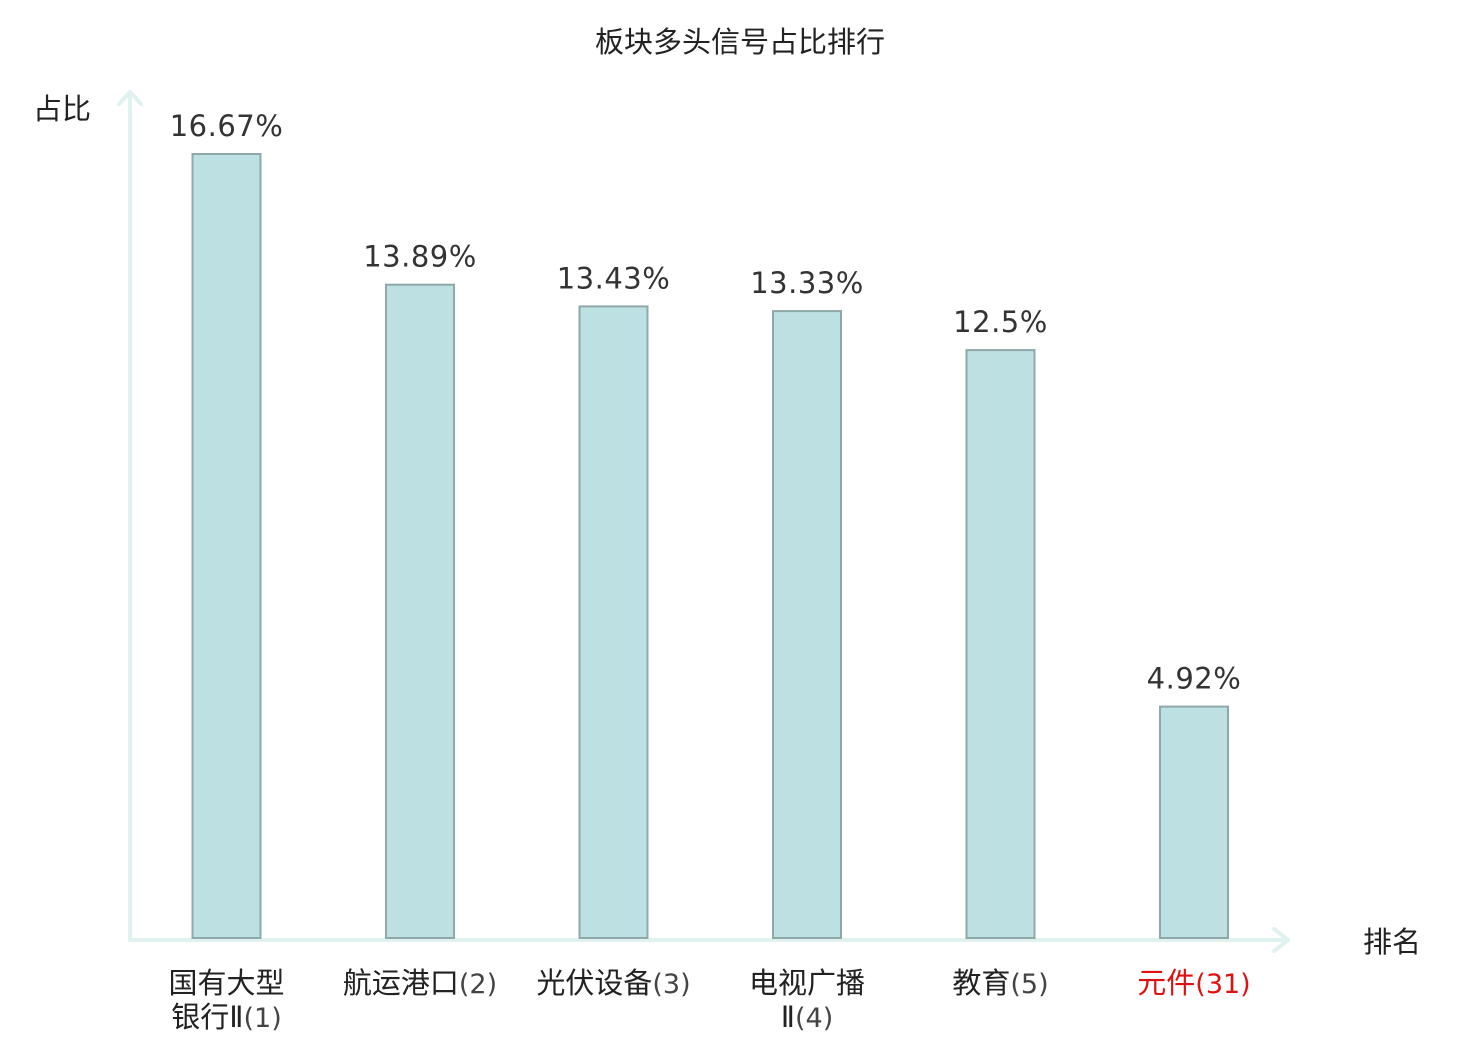  Describe the element at coordinates (1000, 322) in the screenshot. I see `data-label: 12.5%` at that location.